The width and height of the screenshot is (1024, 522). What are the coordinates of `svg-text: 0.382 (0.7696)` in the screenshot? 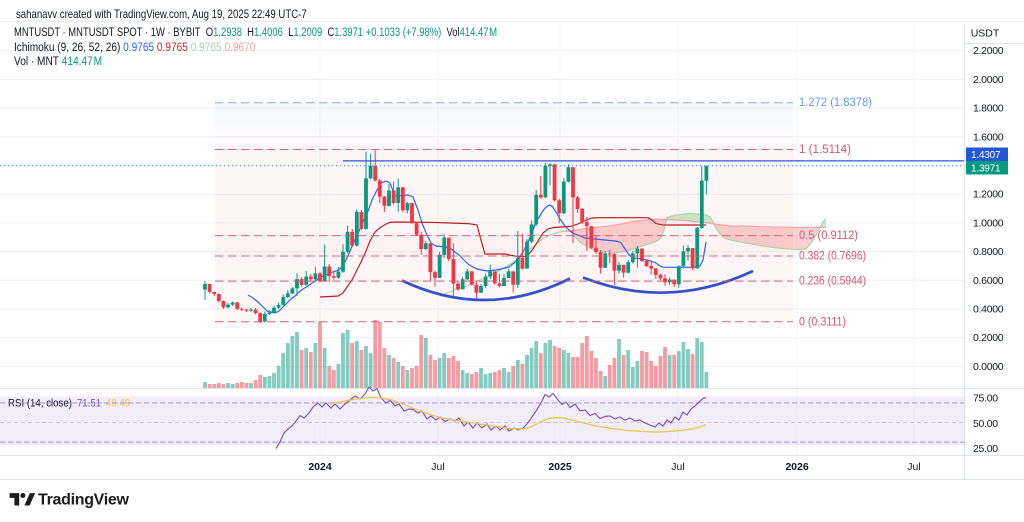 It's located at (832, 257).